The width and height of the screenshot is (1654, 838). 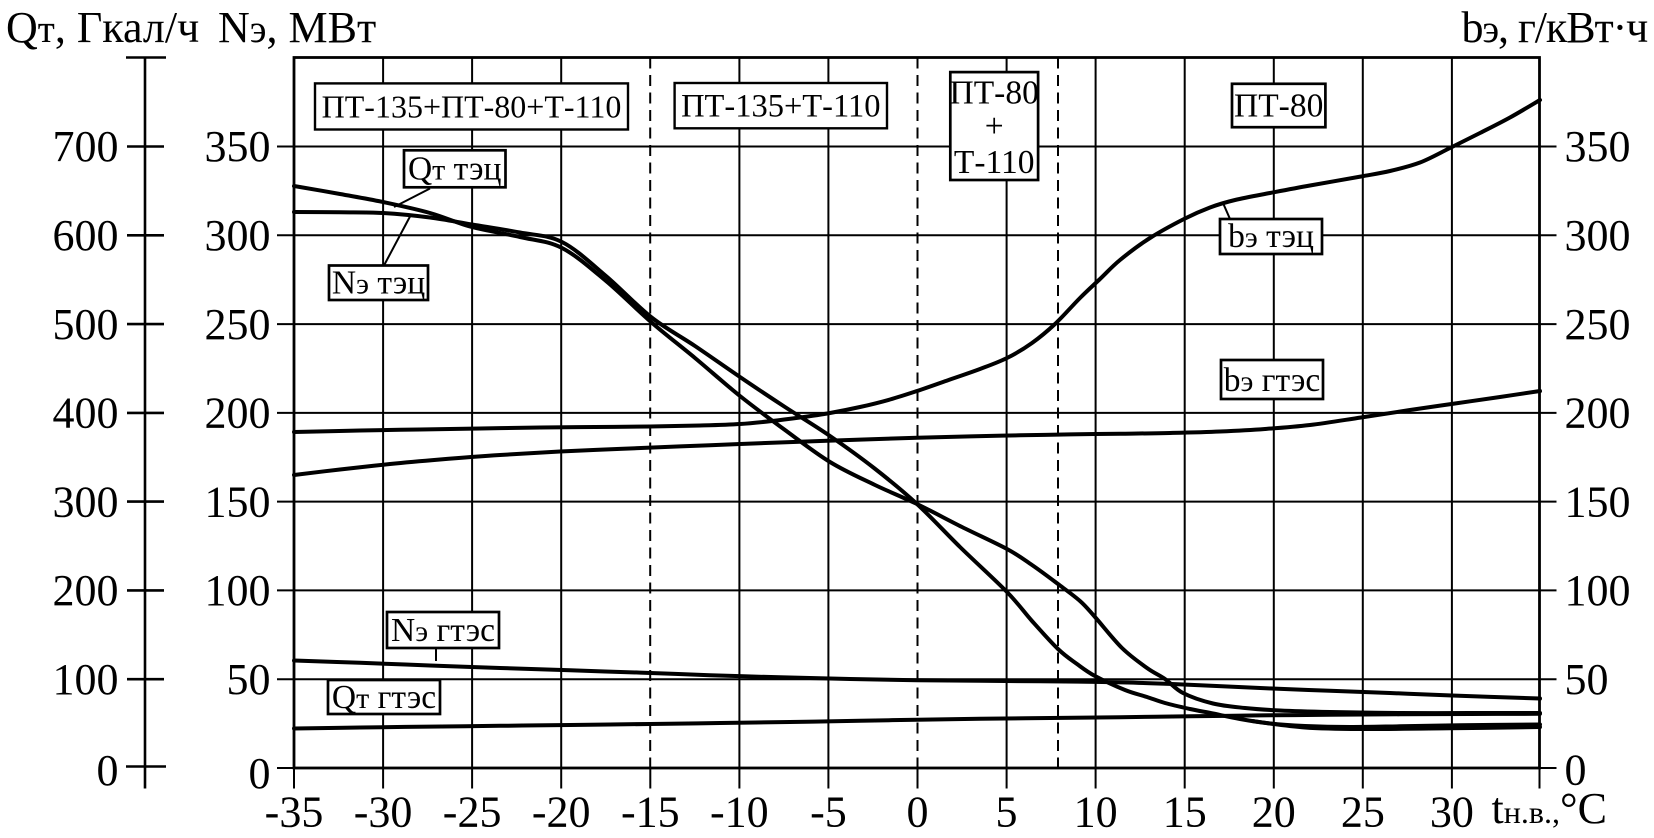 I want to click on svg-text: -5, so click(x=828, y=812).